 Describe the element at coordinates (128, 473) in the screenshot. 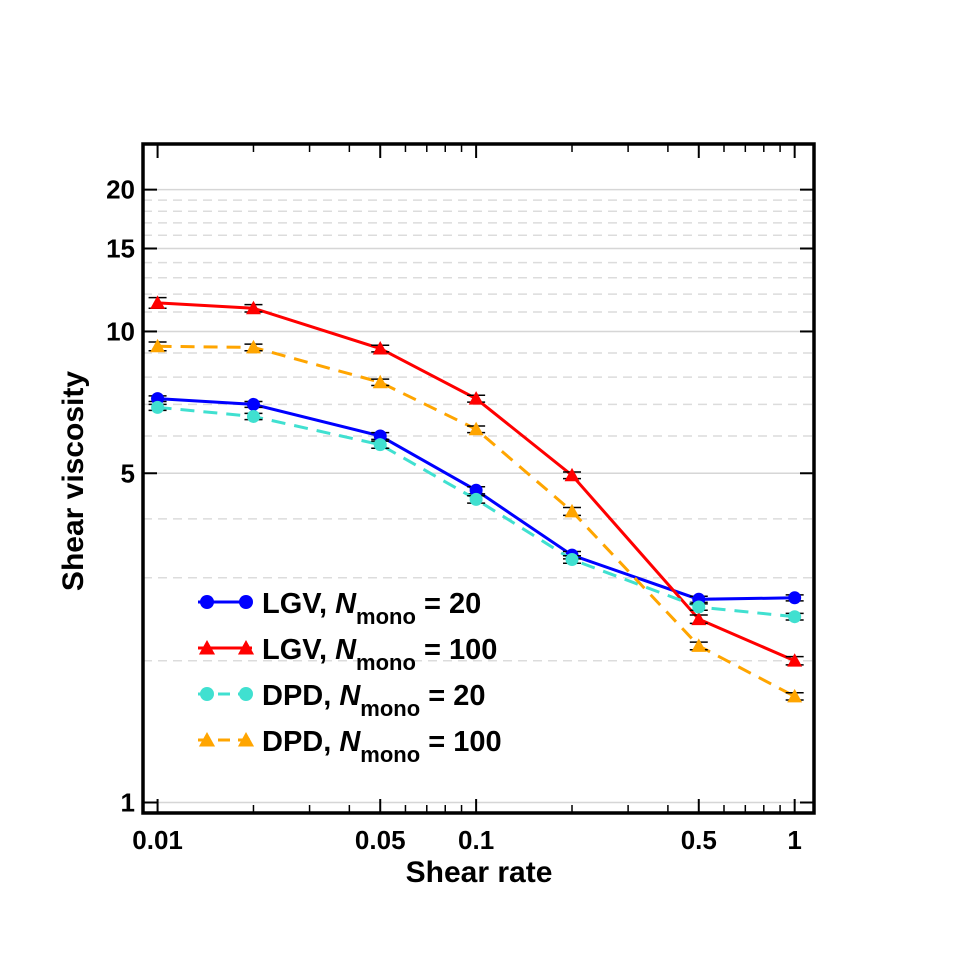

I see `y-tick-label: 5` at that location.